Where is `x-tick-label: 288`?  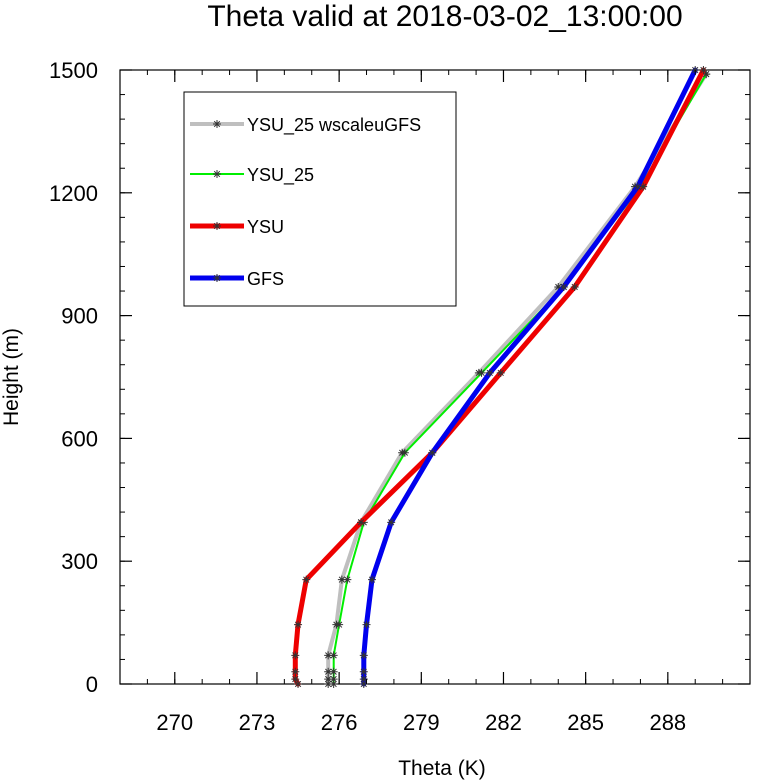
x-tick-label: 288 is located at coordinates (667, 722).